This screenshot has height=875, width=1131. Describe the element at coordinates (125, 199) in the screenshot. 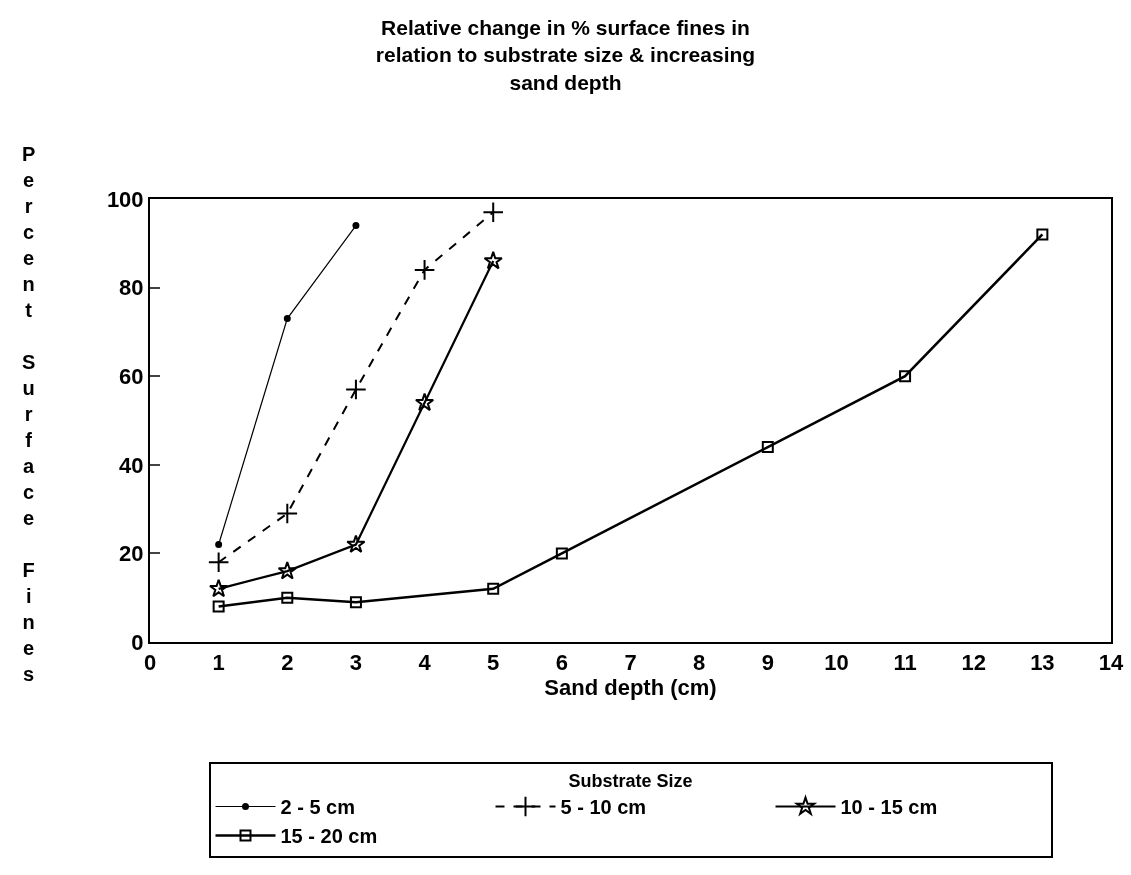

I see `y-tick-label: 100` at that location.